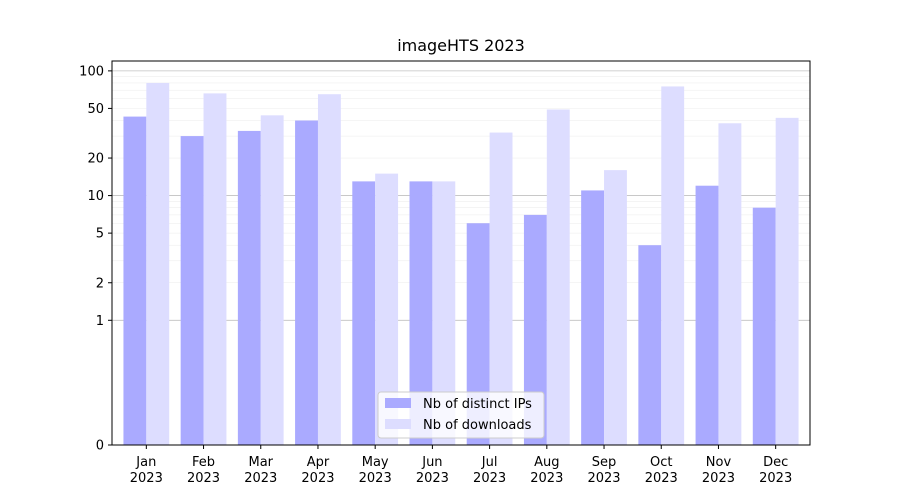 The image size is (900, 500). I want to click on legend-swatch-downloads, so click(398, 424).